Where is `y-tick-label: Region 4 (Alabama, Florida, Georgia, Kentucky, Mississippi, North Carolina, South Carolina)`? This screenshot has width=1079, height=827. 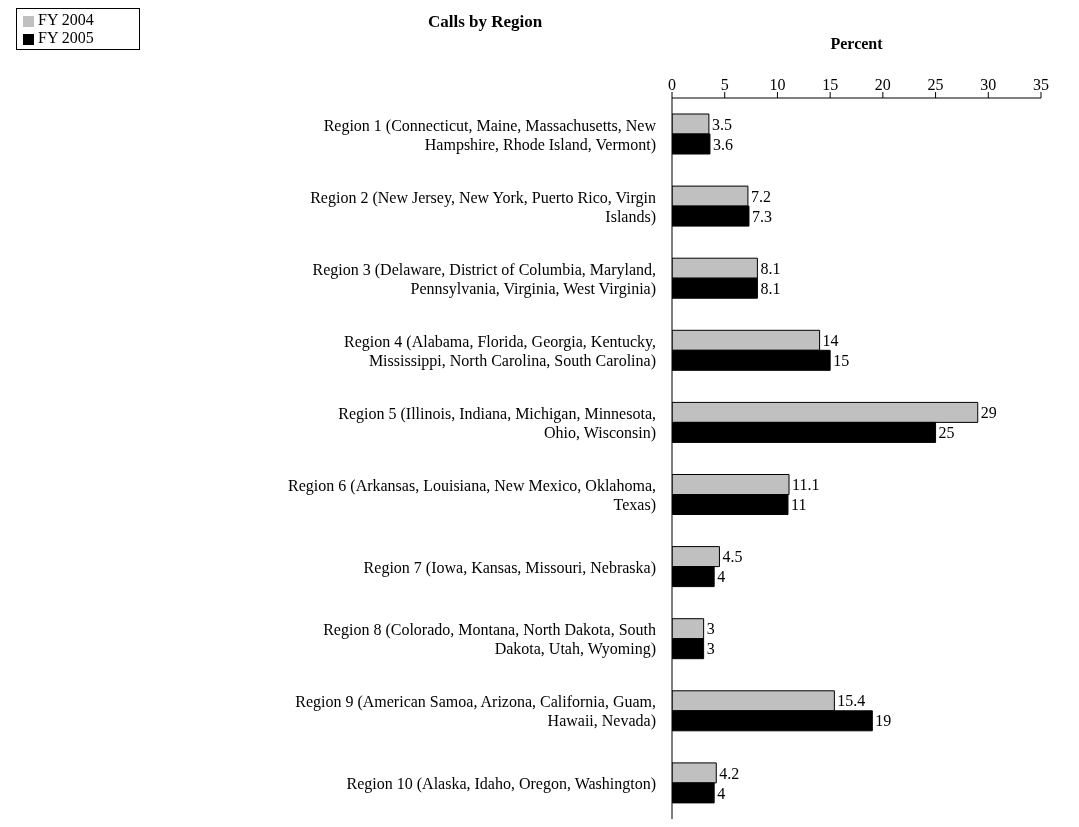 y-tick-label: Region 4 (Alabama, Florida, Georgia, Kentucky, Mississippi, North Carolina, South Carolina) is located at coordinates (500, 351).